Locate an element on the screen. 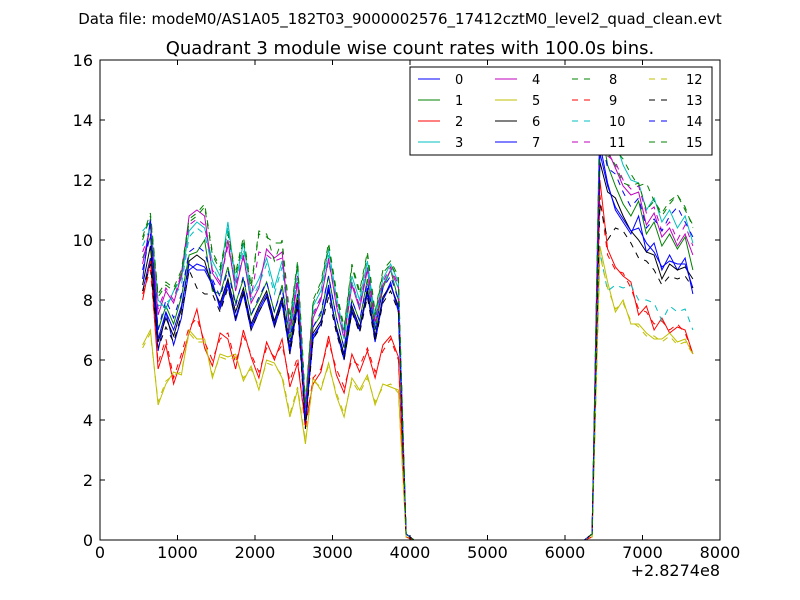  x-tick-label: 6000 is located at coordinates (565, 552).